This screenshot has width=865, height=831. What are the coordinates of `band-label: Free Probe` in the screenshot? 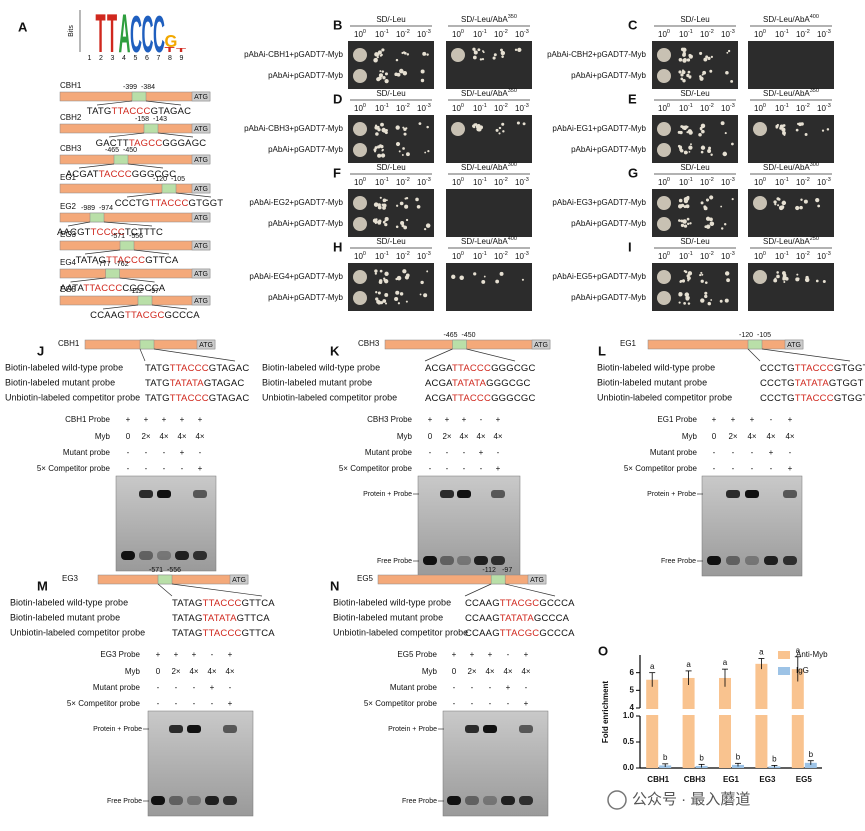 It's located at (124, 801).